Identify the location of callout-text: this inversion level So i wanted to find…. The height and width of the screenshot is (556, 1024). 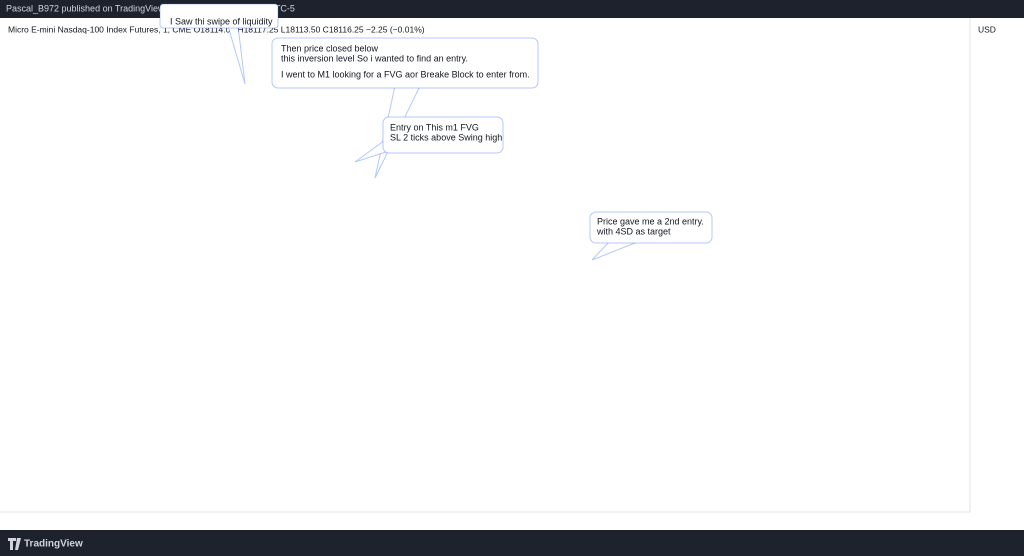
(374, 58).